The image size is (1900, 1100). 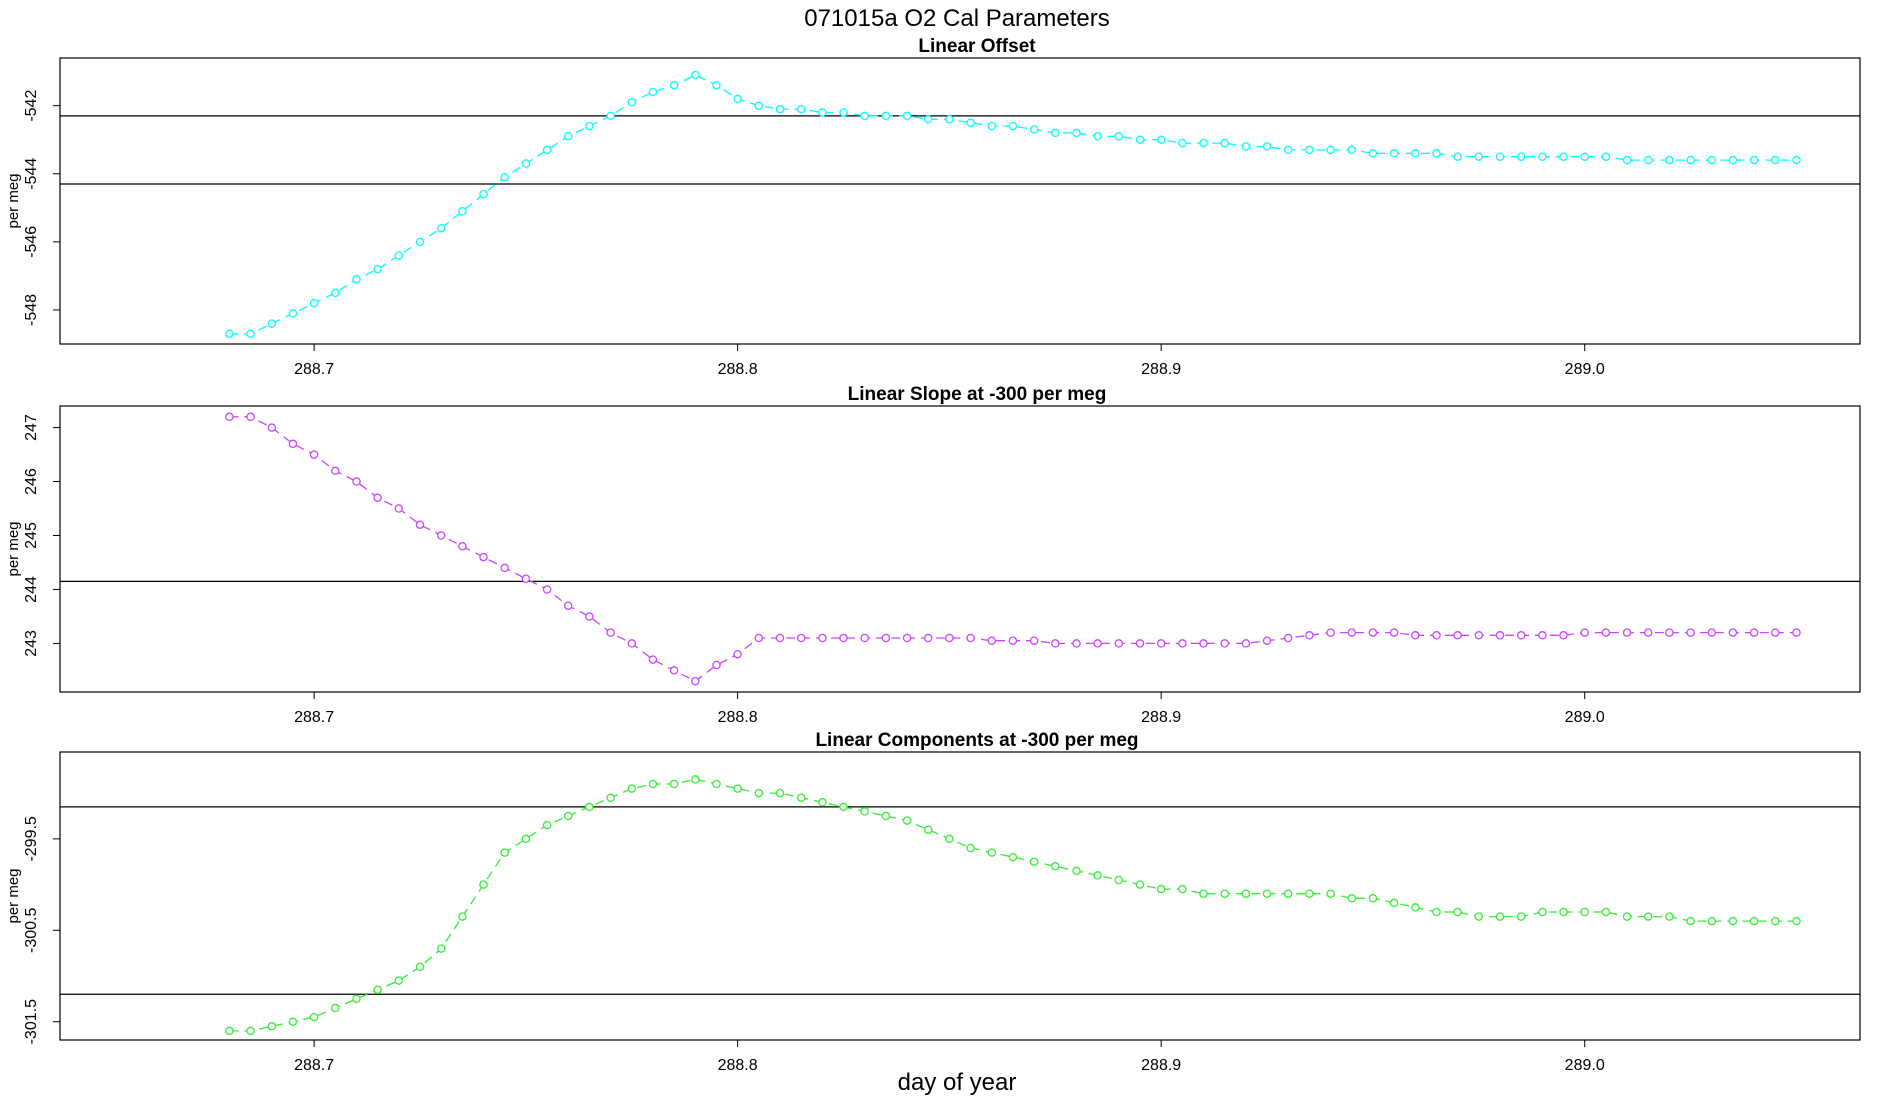 What do you see at coordinates (738, 717) in the screenshot?
I see `x-tick-label: 288.8` at bounding box center [738, 717].